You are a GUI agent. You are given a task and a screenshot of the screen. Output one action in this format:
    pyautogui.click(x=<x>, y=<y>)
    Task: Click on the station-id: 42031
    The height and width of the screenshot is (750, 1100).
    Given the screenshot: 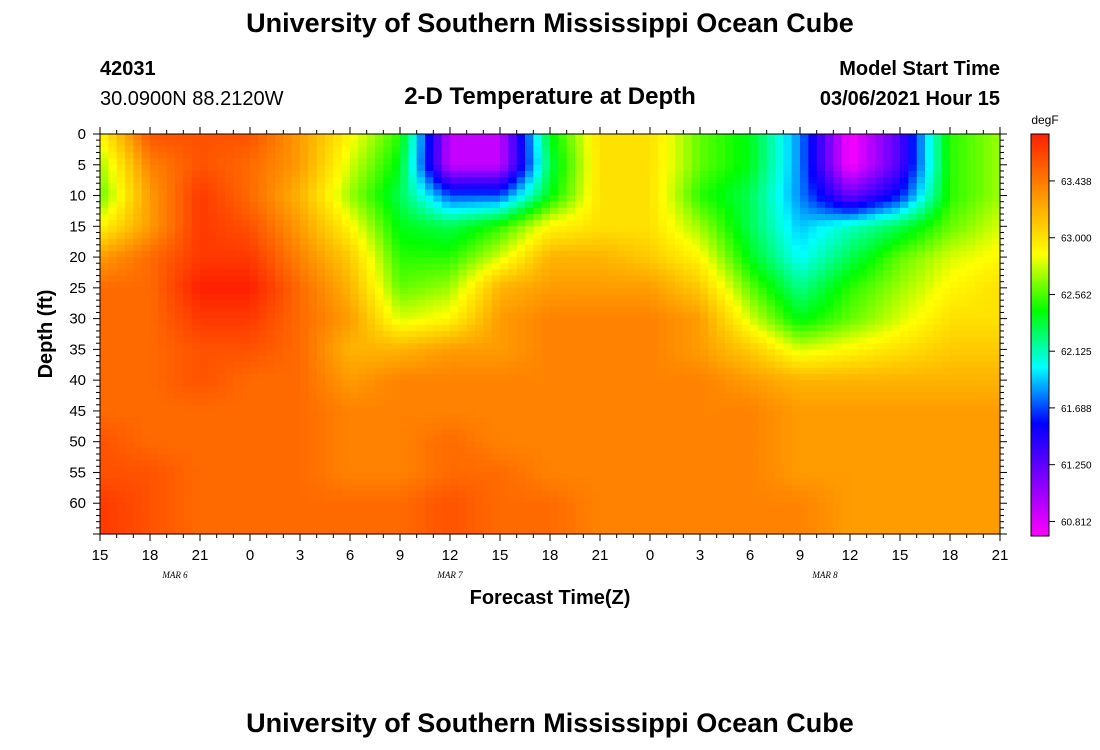 What is the action you would take?
    pyautogui.click(x=128, y=69)
    